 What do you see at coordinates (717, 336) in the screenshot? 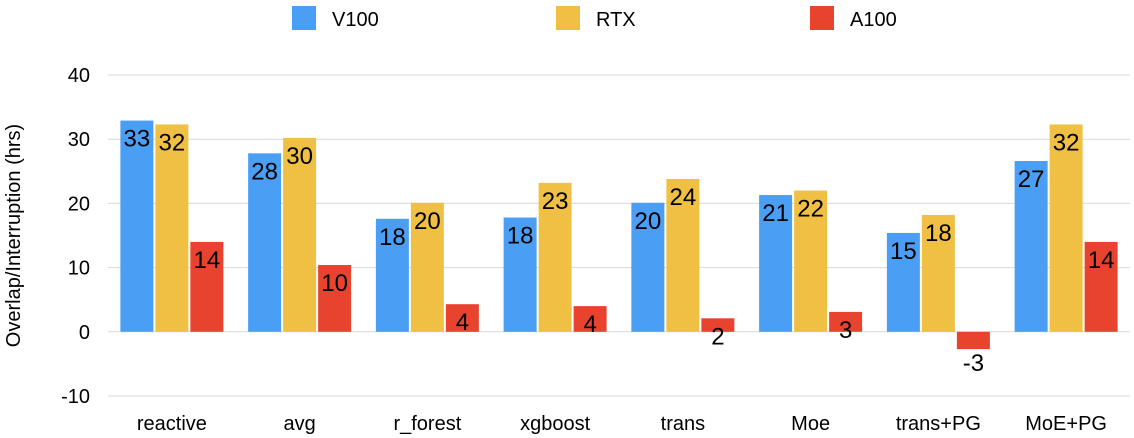
I see `data-label: 2` at bounding box center [717, 336].